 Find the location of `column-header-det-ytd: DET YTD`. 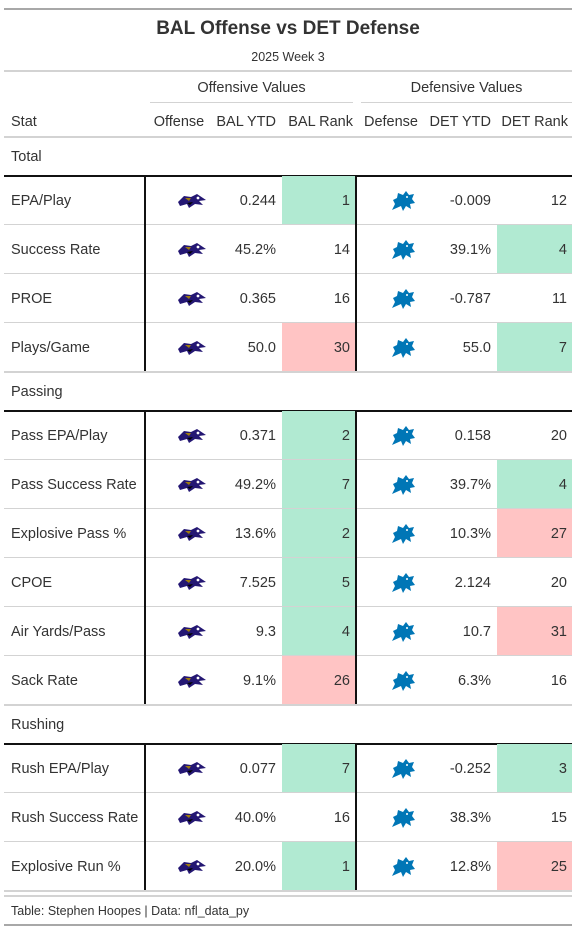

column-header-det-ytd: DET YTD is located at coordinates (460, 122).